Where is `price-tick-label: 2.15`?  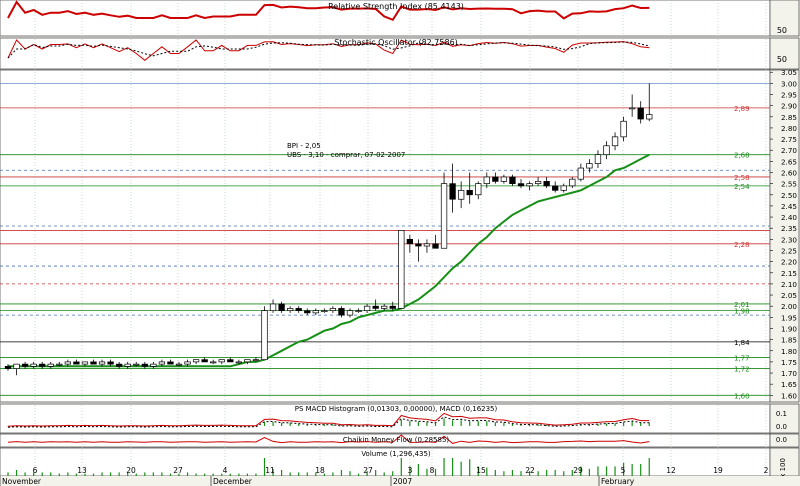
price-tick-label: 2.15 is located at coordinates (789, 273).